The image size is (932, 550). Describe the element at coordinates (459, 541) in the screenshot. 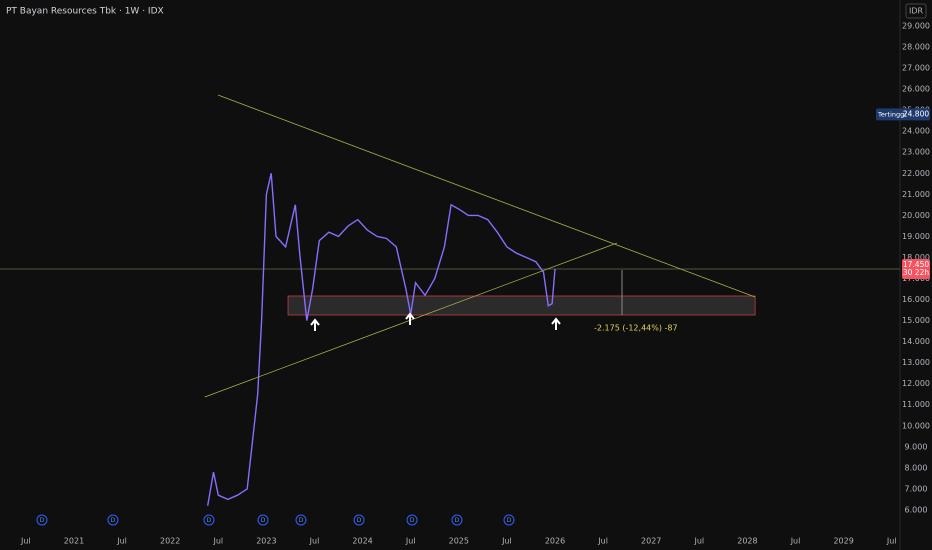

I see `x-tick-label: 2025` at that location.